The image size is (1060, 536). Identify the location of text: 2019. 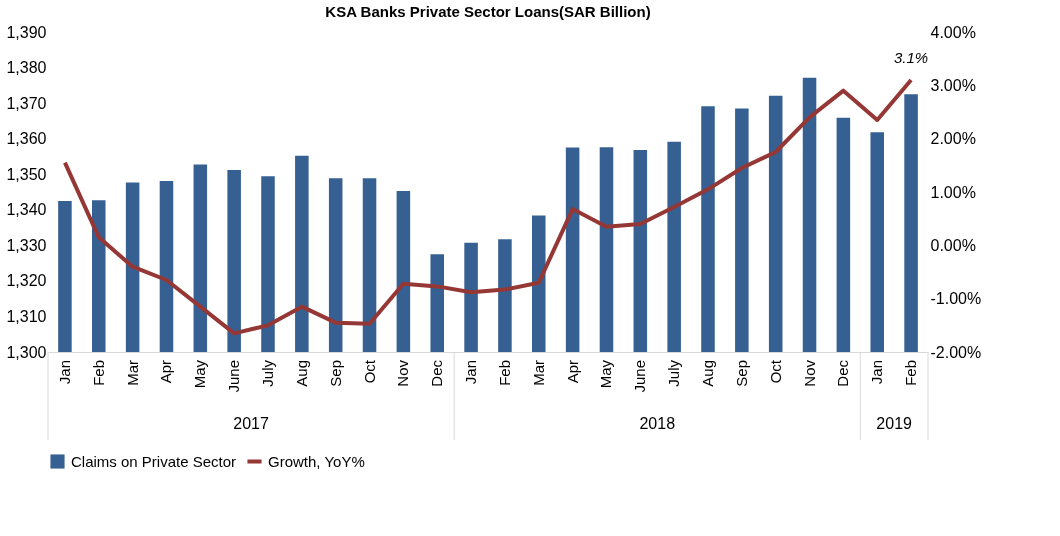
(894, 423).